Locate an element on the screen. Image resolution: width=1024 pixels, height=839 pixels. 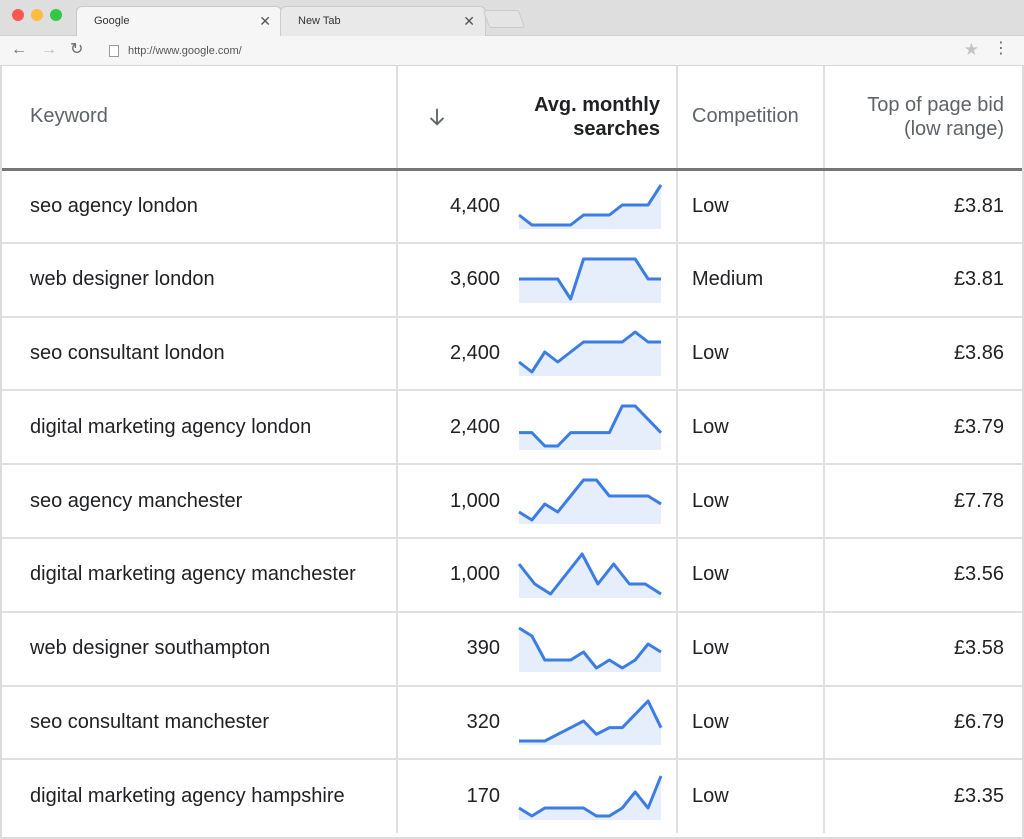
arrow-right-icon: → is located at coordinates (49, 49).